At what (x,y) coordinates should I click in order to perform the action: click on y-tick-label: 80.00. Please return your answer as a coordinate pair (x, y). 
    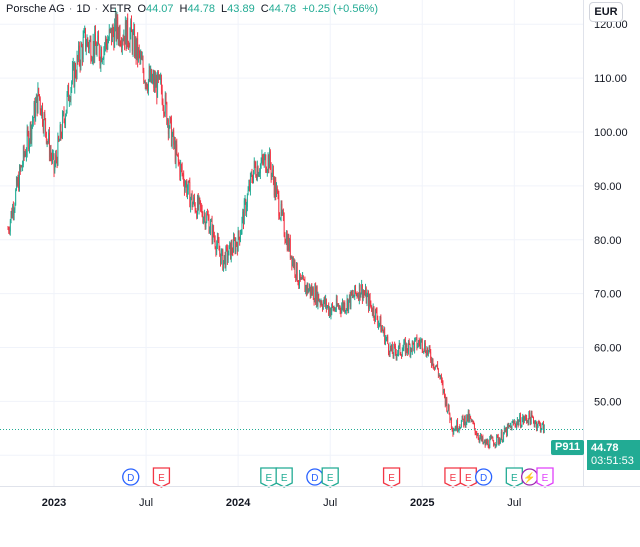
    Looking at the image, I should click on (608, 241).